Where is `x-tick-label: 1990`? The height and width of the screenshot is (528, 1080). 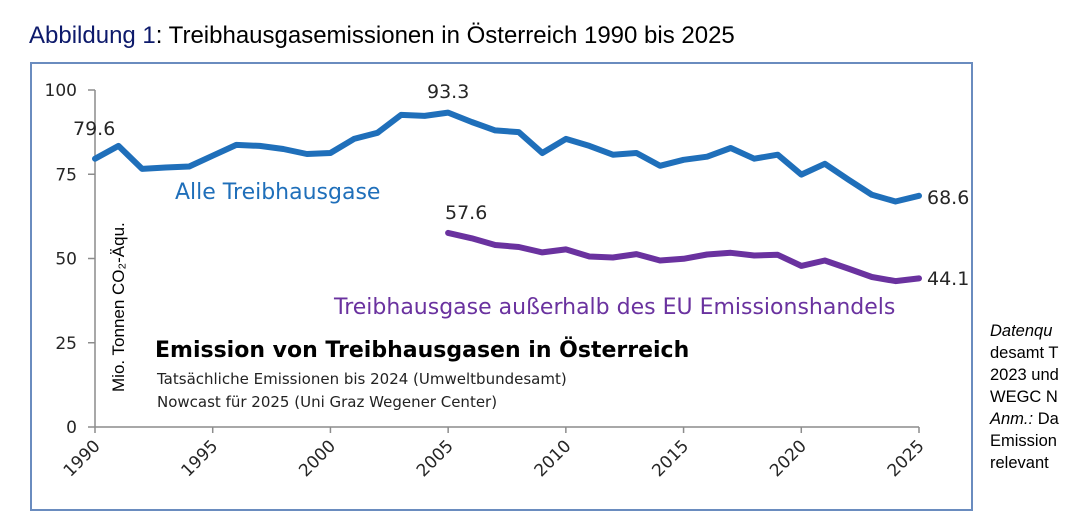
x-tick-label: 1990 is located at coordinates (82, 458).